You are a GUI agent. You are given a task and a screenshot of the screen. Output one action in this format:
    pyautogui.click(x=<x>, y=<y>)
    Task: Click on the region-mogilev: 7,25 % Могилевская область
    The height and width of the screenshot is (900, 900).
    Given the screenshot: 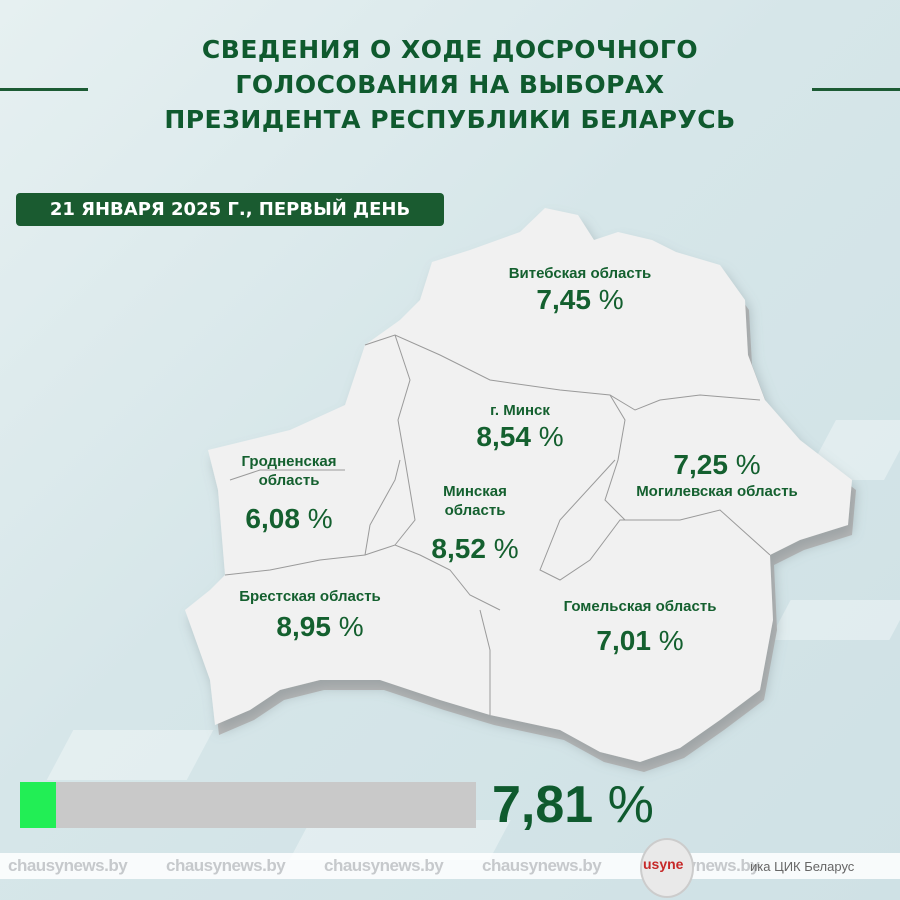 What is the action you would take?
    pyautogui.click(x=717, y=474)
    